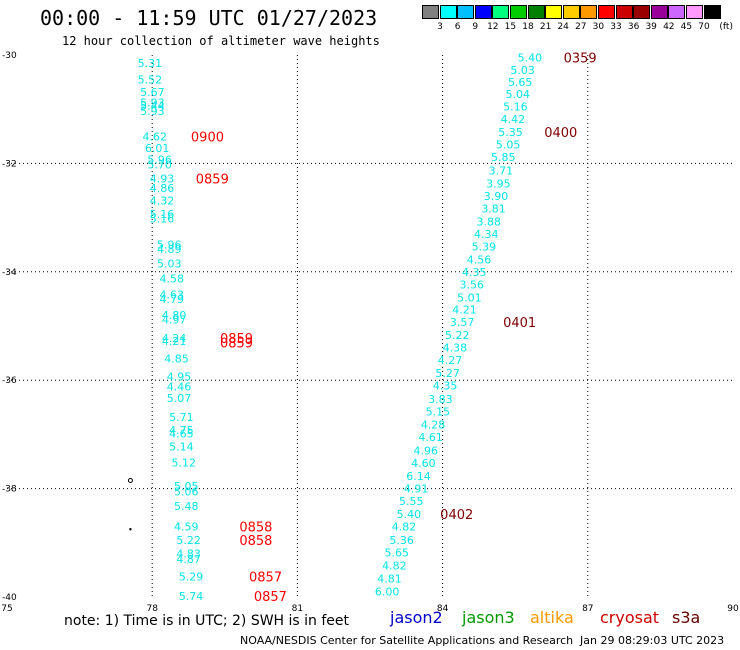 The image size is (740, 650). What do you see at coordinates (9, 490) in the screenshot?
I see `y-tick-label: -38` at bounding box center [9, 490].